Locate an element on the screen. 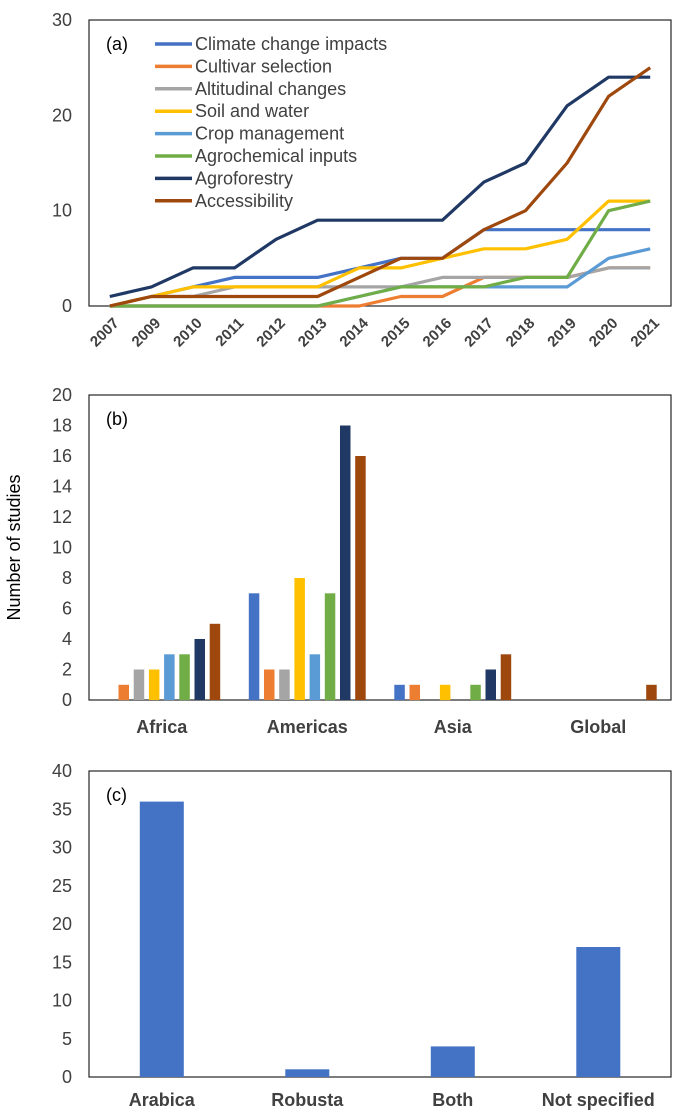 The width and height of the screenshot is (679, 1113). bar-both is located at coordinates (452, 1061).